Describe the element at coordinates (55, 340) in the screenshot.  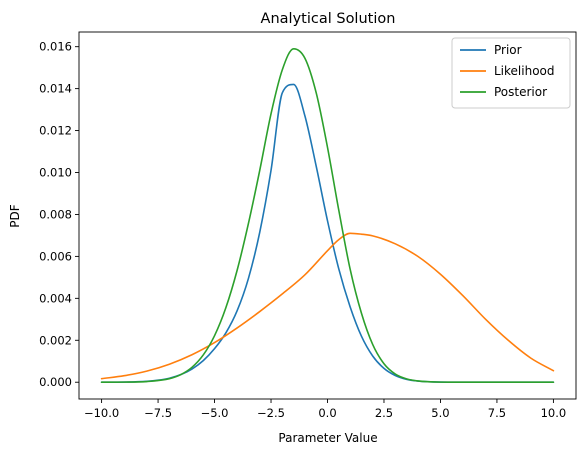
I see `y-tick-label: 0.002` at that location.